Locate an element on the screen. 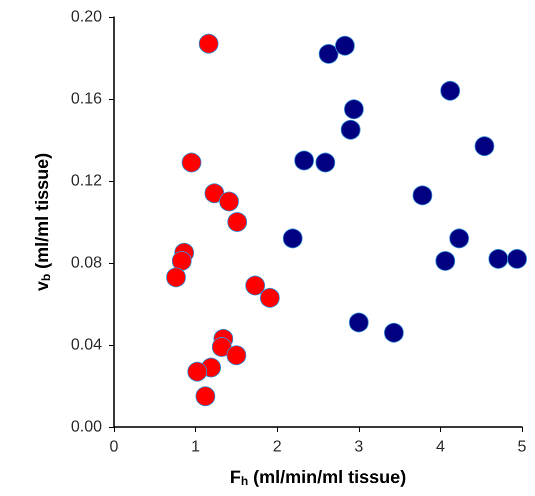  x-tick-label: 4 is located at coordinates (440, 447).